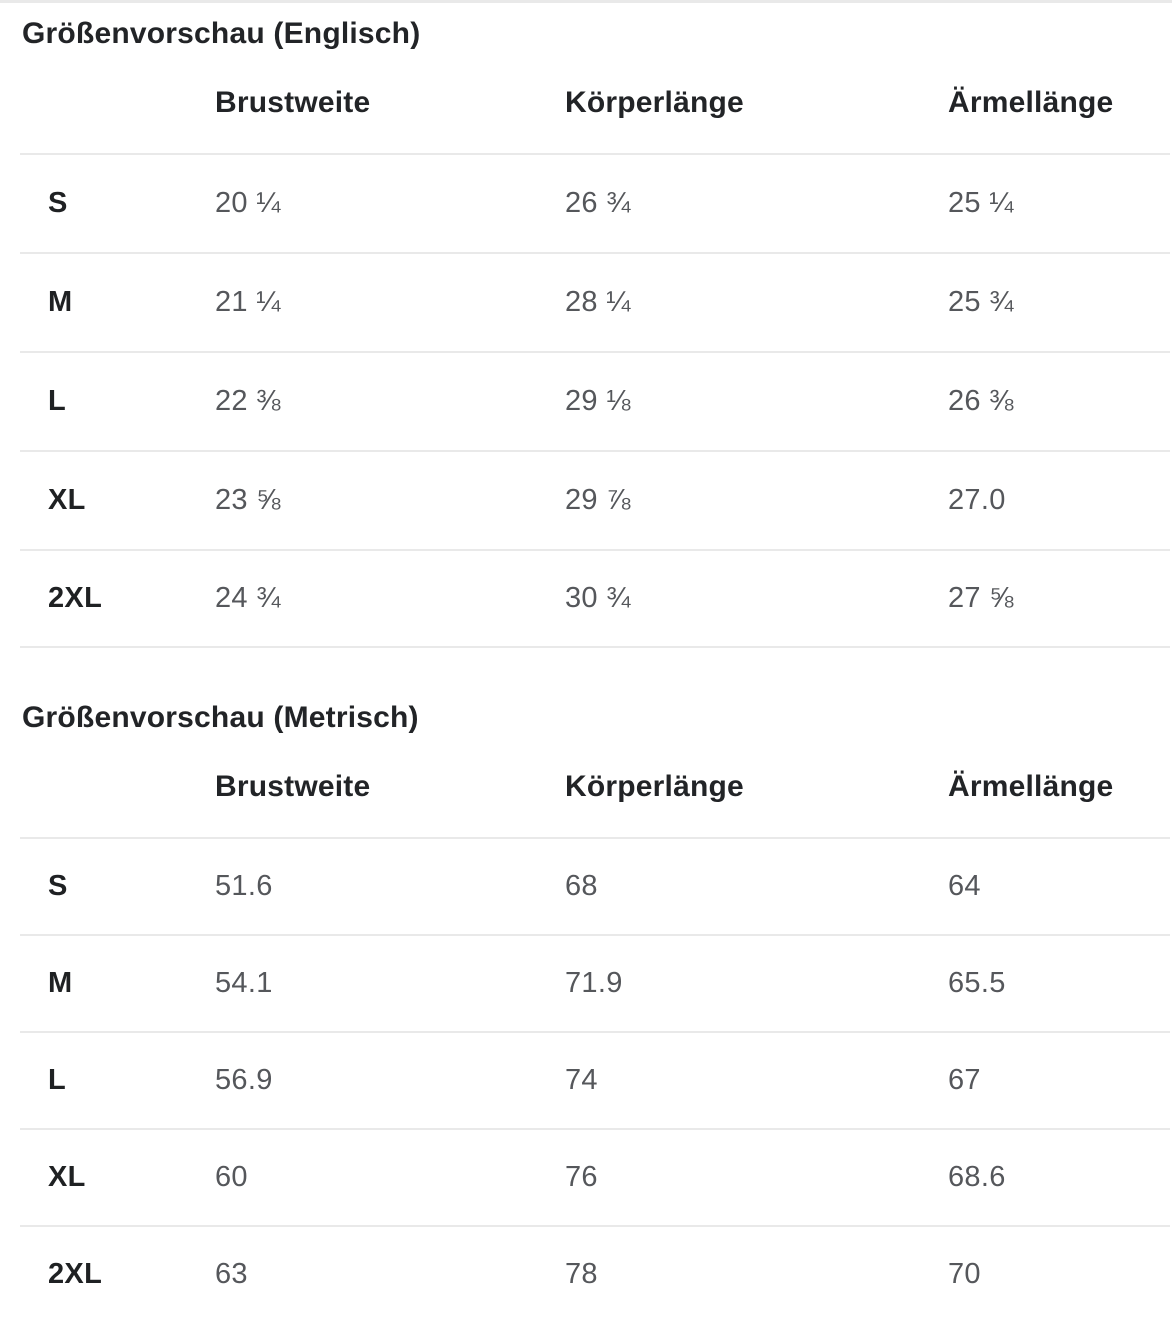  Describe the element at coordinates (244, 1080) in the screenshot. I see `chest-width-value: 56.9` at that location.